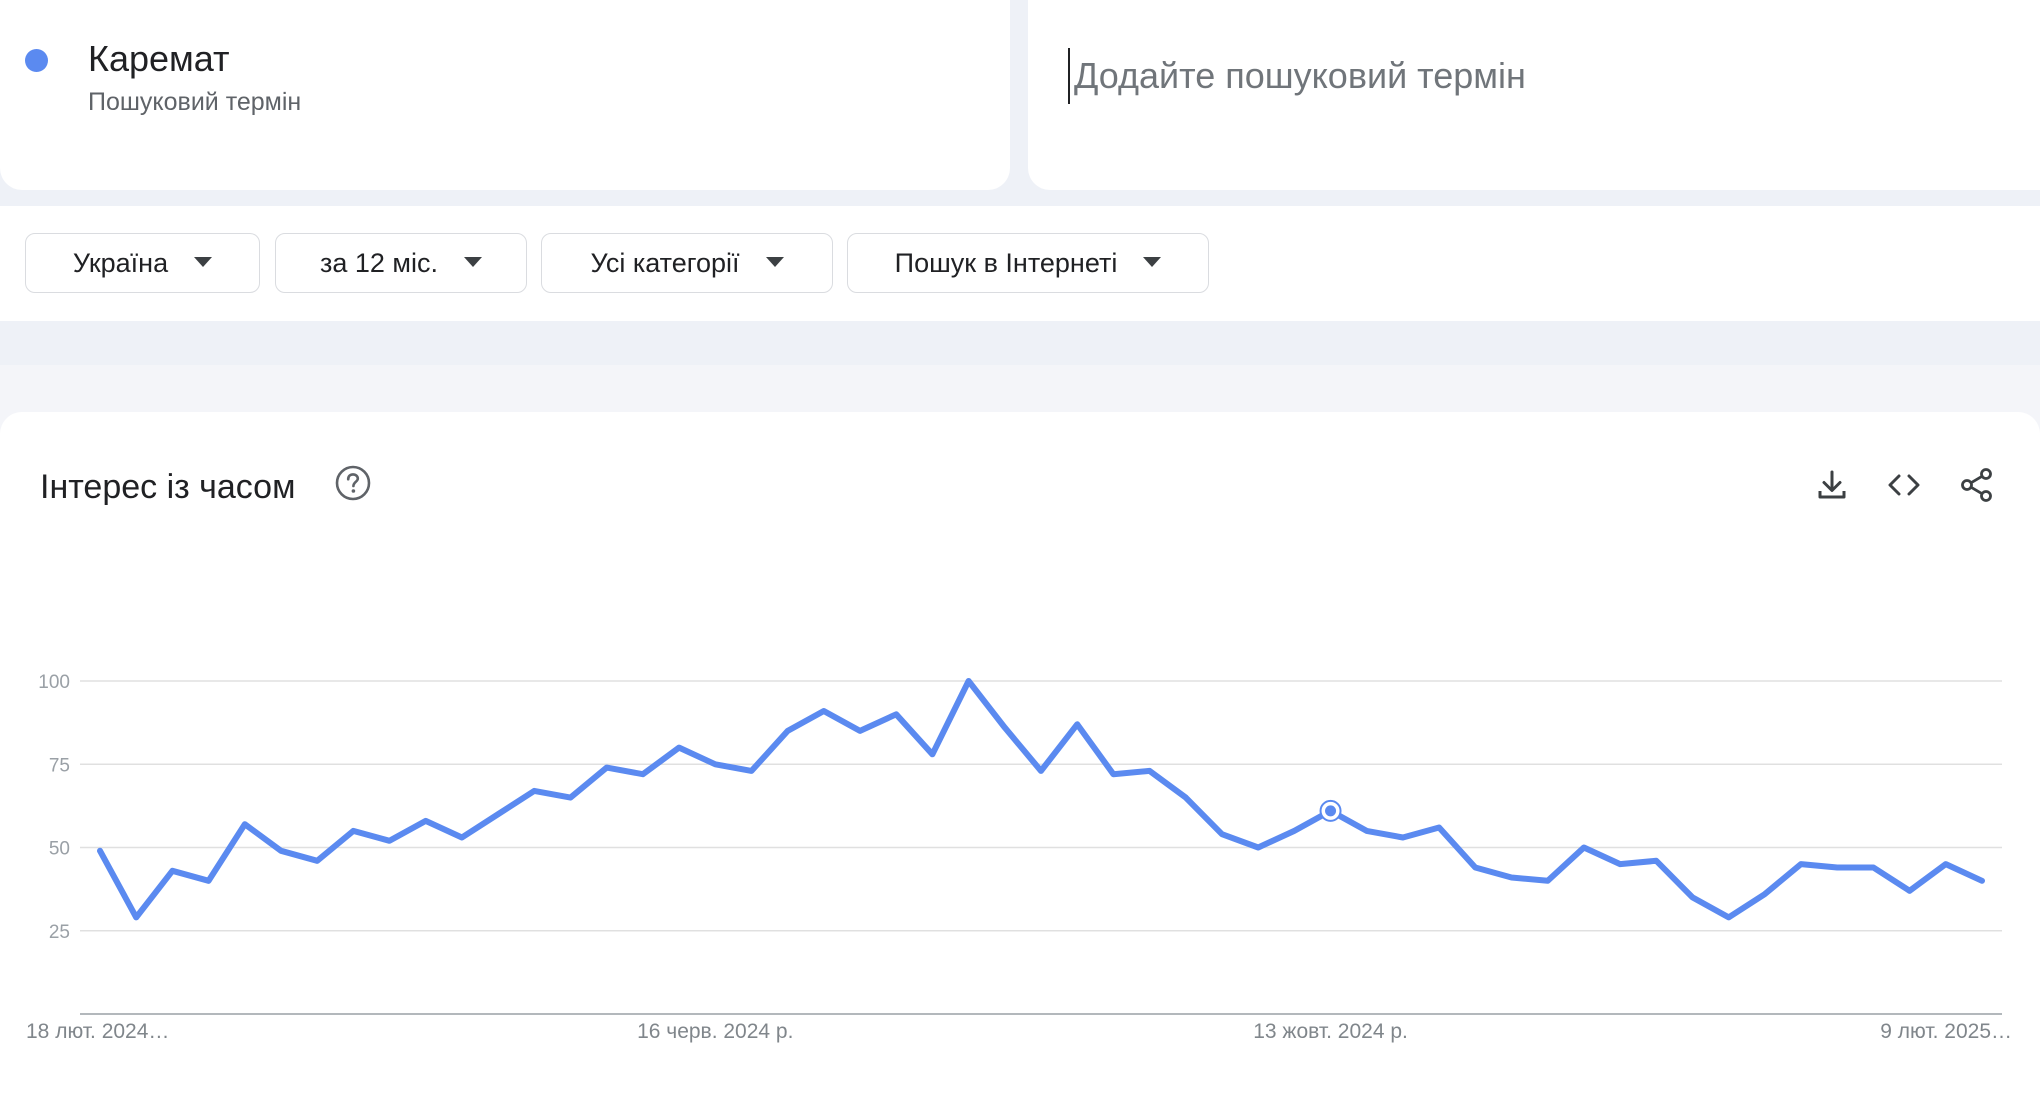 This screenshot has width=2040, height=1106. Describe the element at coordinates (665, 262) in the screenshot. I see `filter-category-label: Усі категорії` at that location.